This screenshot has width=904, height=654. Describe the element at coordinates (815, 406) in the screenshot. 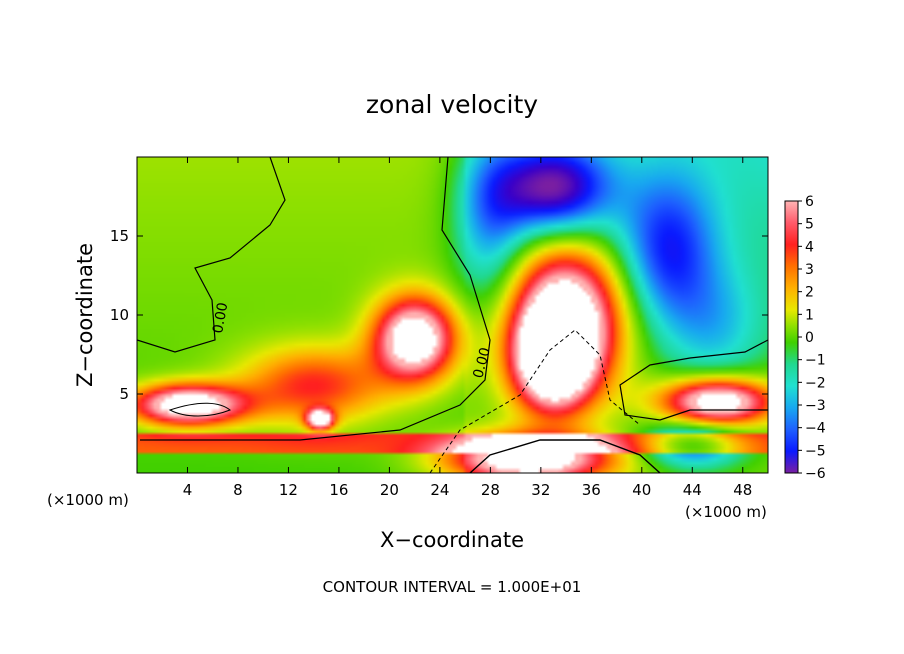

I see `colorbar-tick-label: −3` at that location.